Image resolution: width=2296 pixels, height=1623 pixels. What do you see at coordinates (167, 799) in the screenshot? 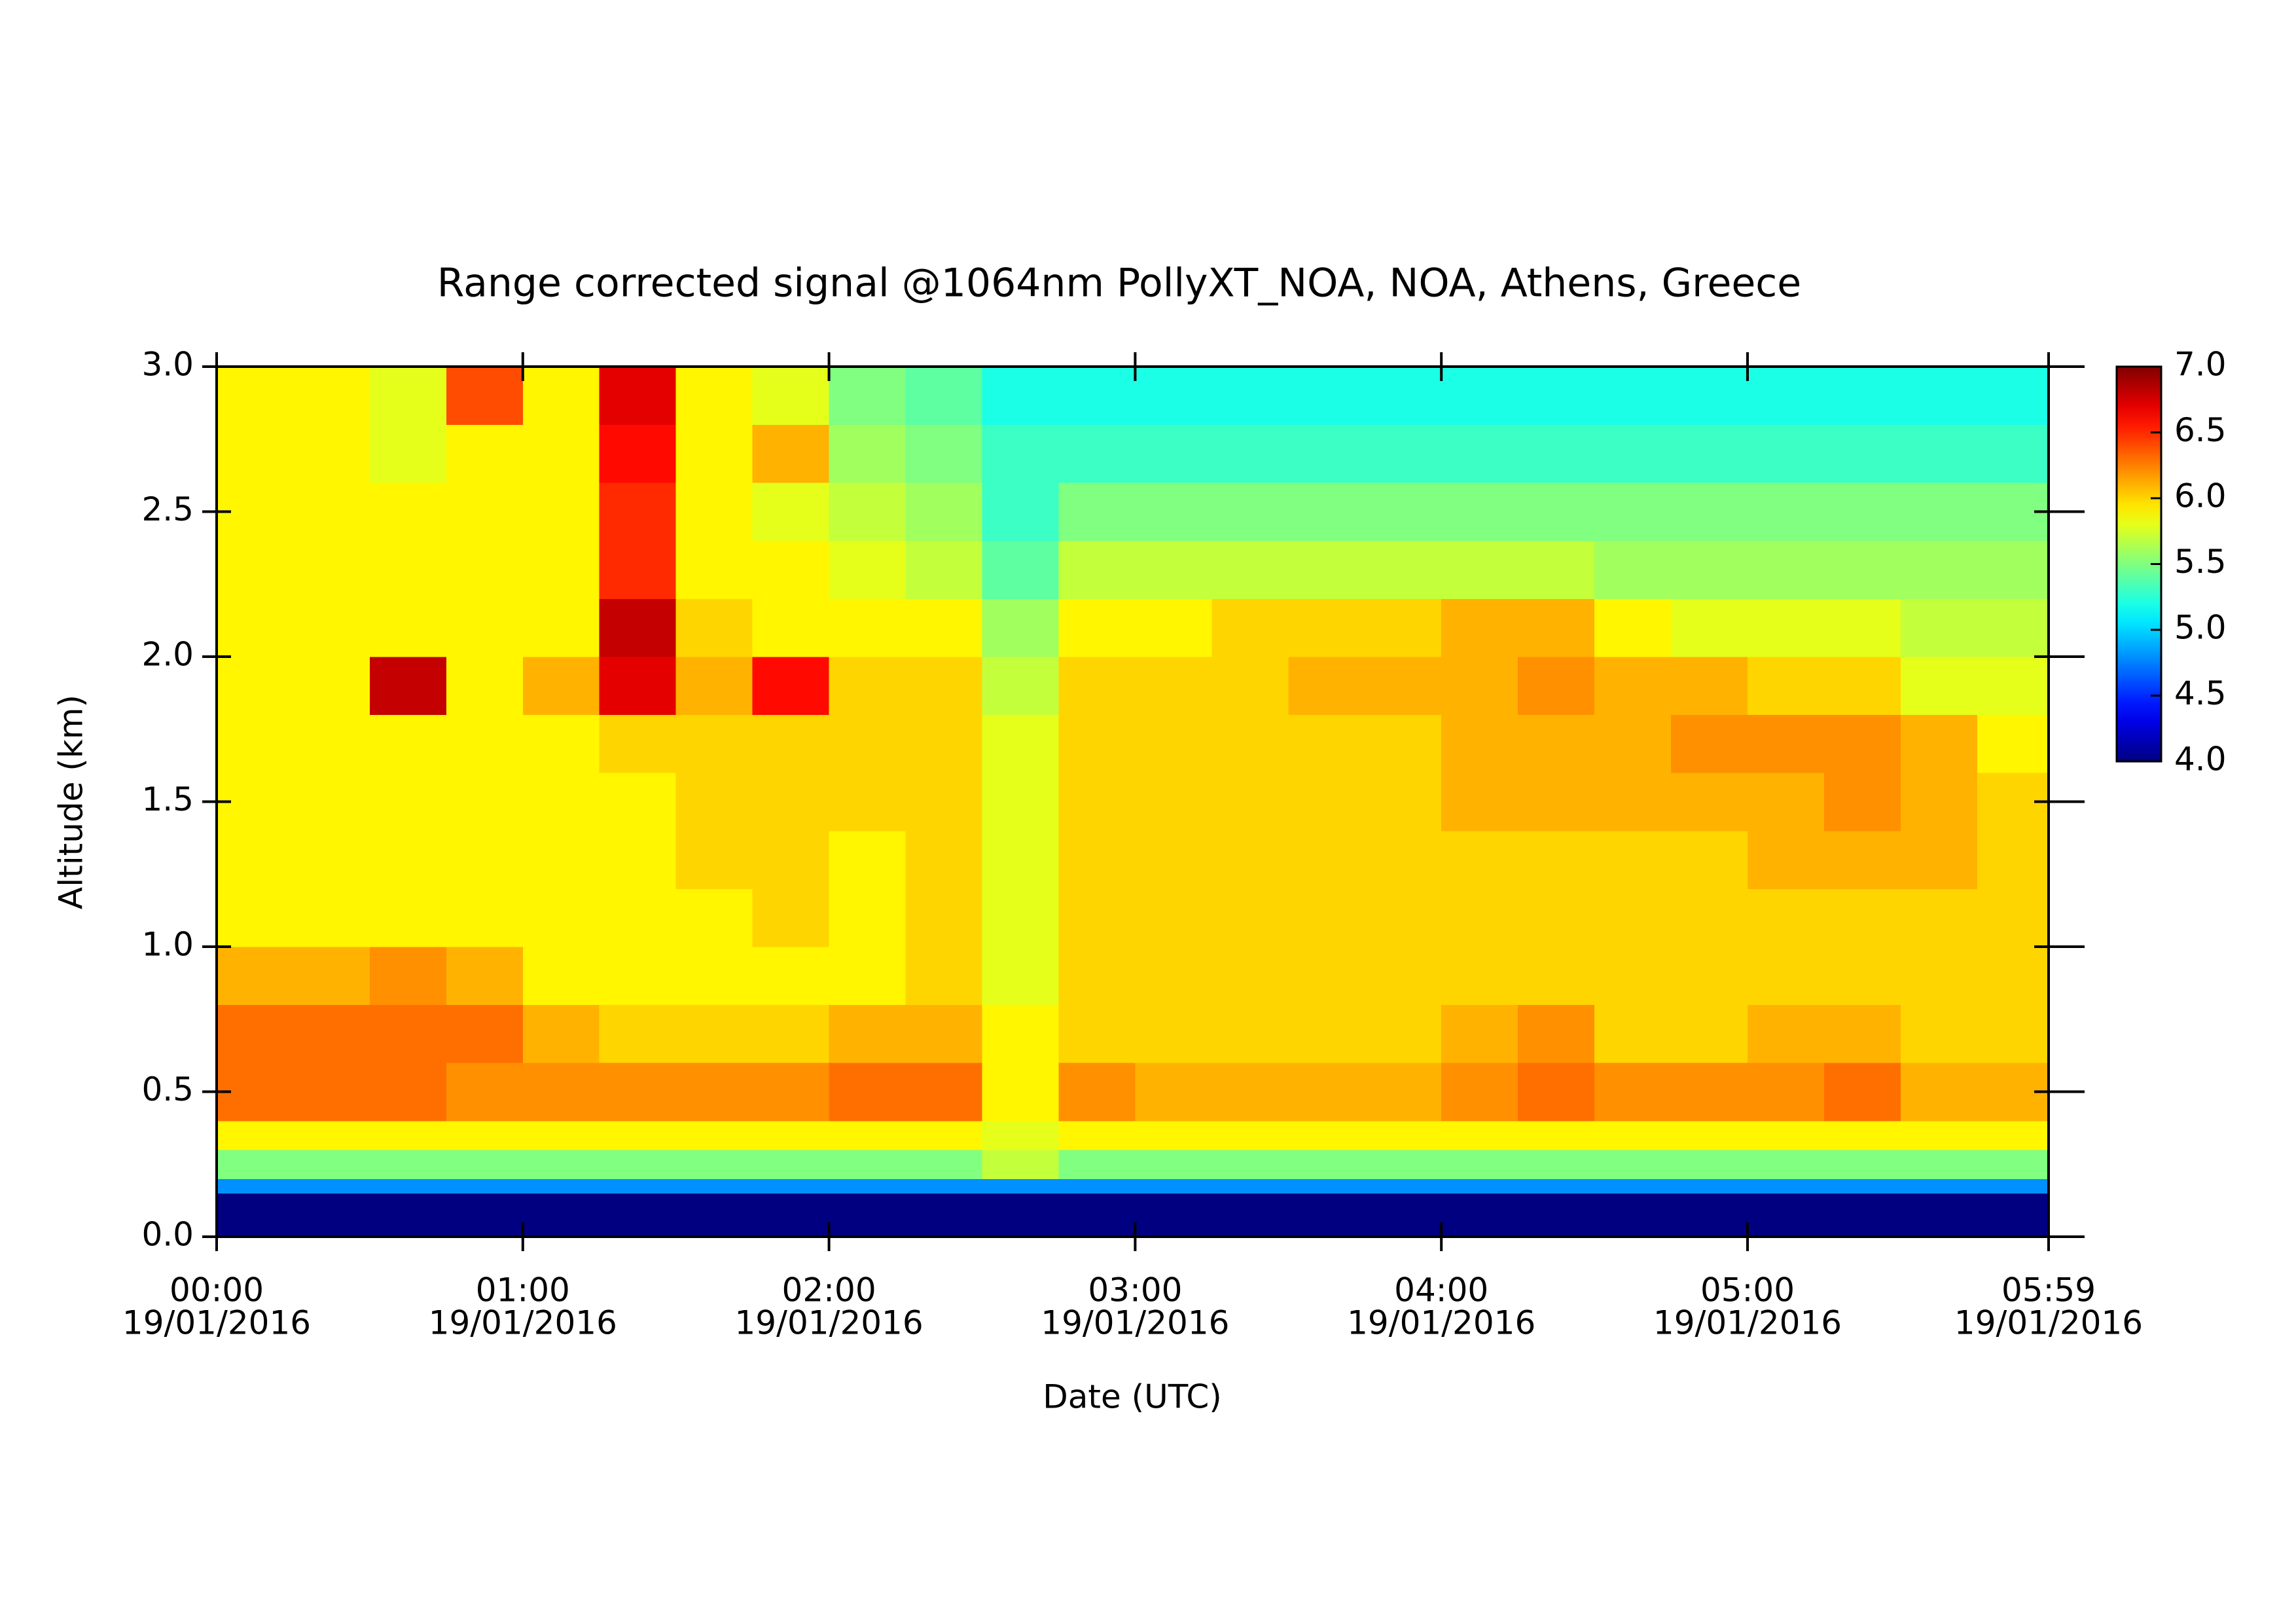
I see `y-tick-label: 1.5` at bounding box center [167, 799].